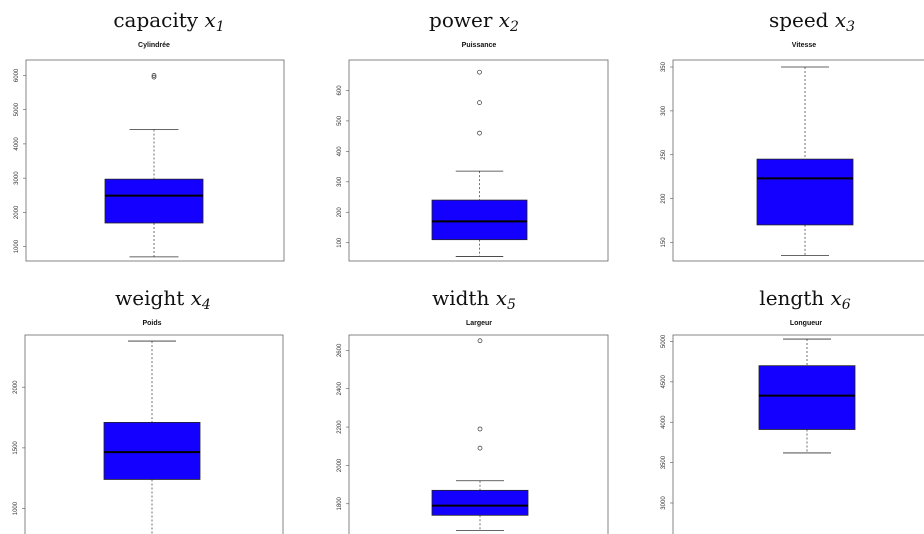 The width and height of the screenshot is (924, 534). I want to click on panel-heading: length x6, so click(804, 299).